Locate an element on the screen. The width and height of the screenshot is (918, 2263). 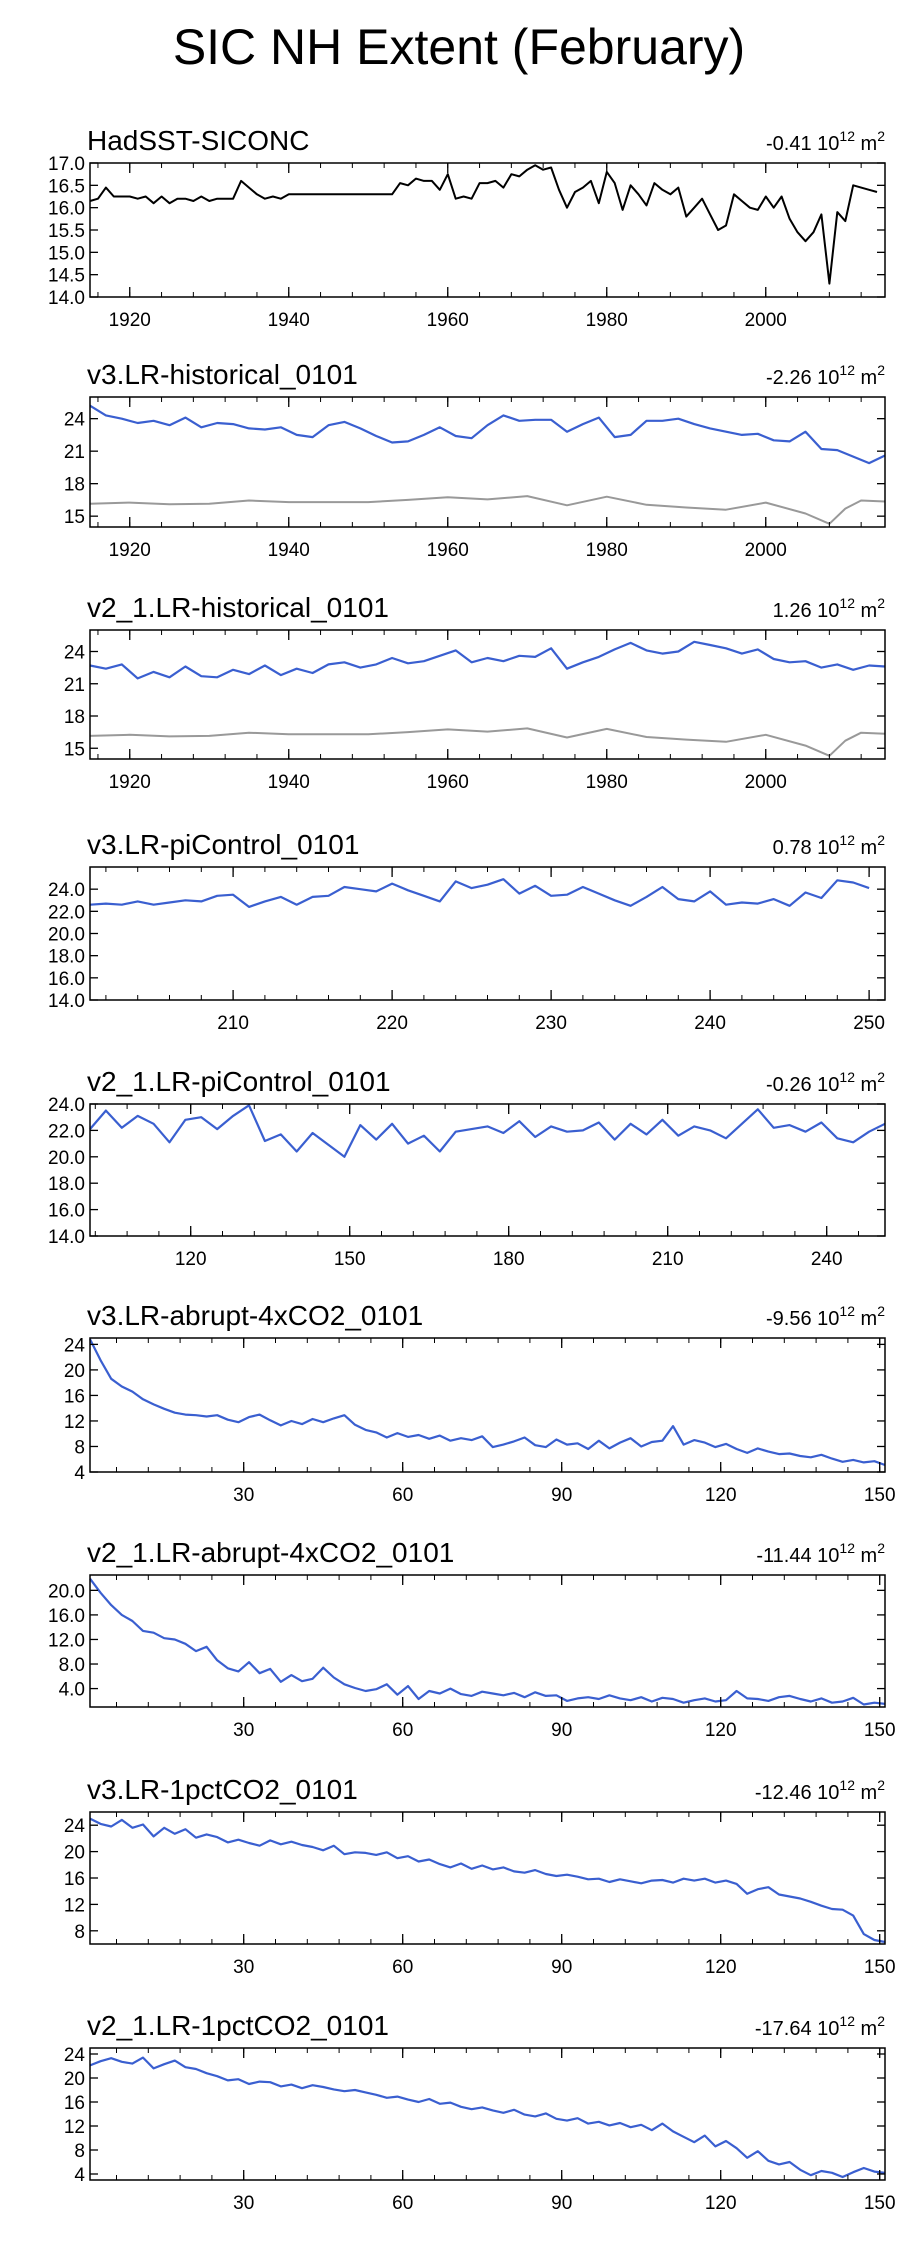
panel-title: v3.LR-1pctCO2_0101 is located at coordinates (222, 1789).